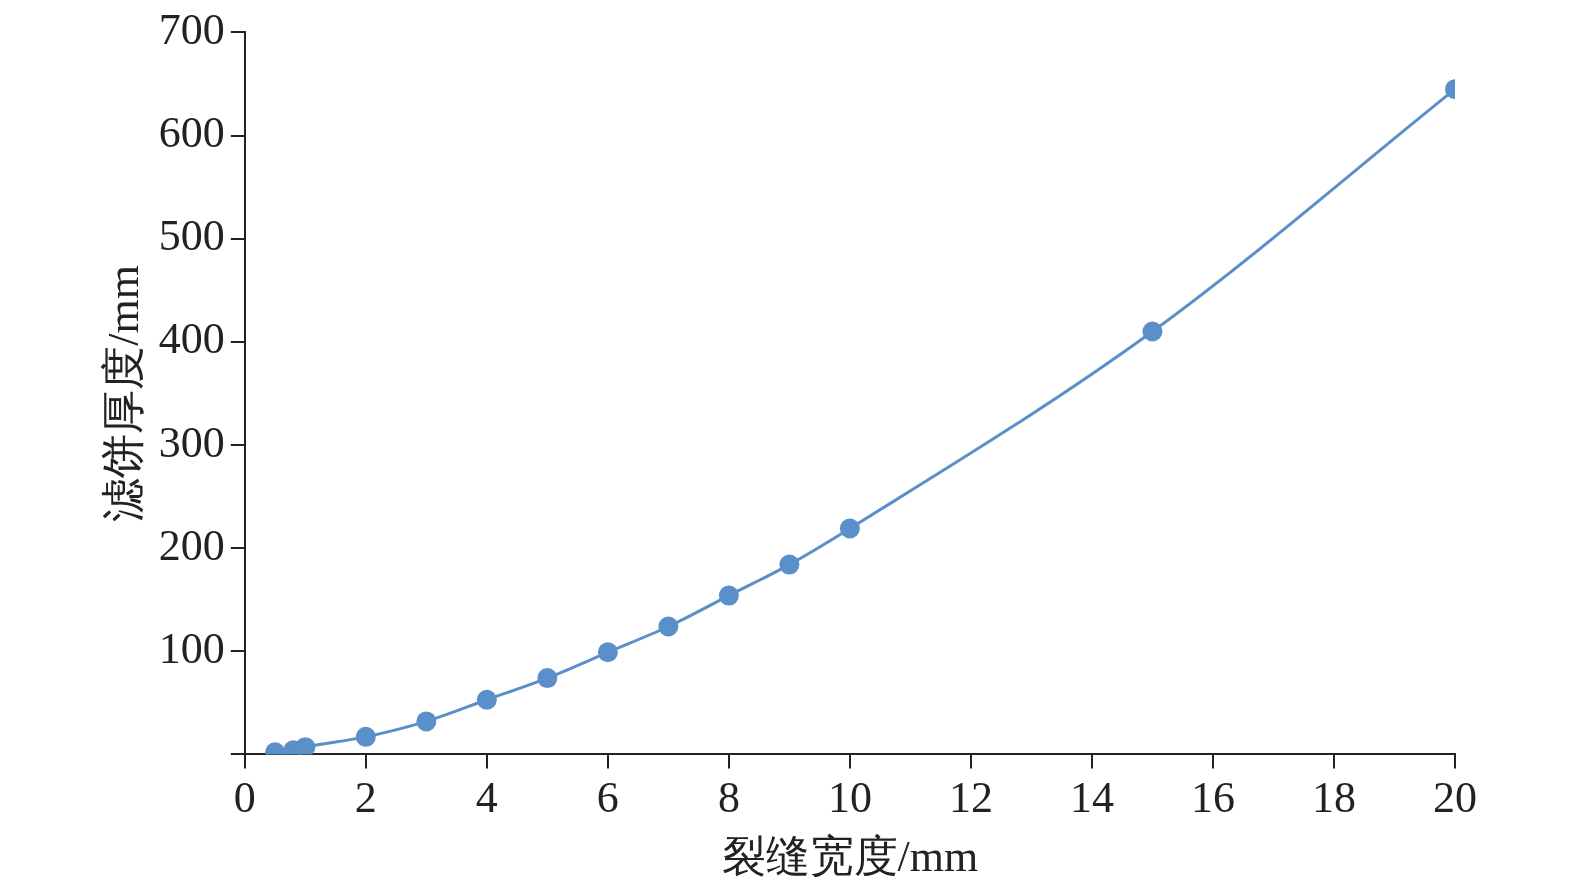 The height and width of the screenshot is (896, 1575). What do you see at coordinates (191, 442) in the screenshot?
I see `y-tick-label: 300` at bounding box center [191, 442].